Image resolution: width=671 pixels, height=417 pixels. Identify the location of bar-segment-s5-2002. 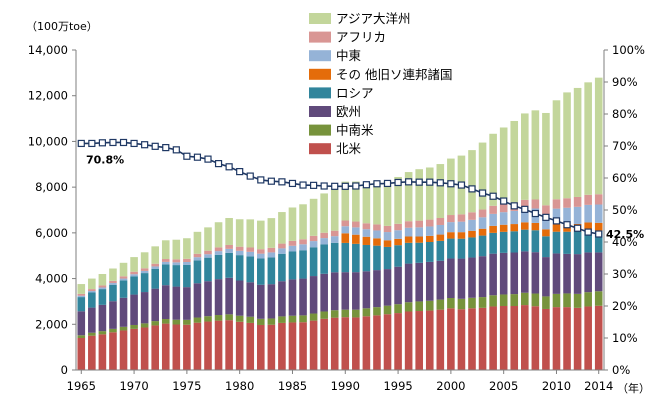
(472, 225).